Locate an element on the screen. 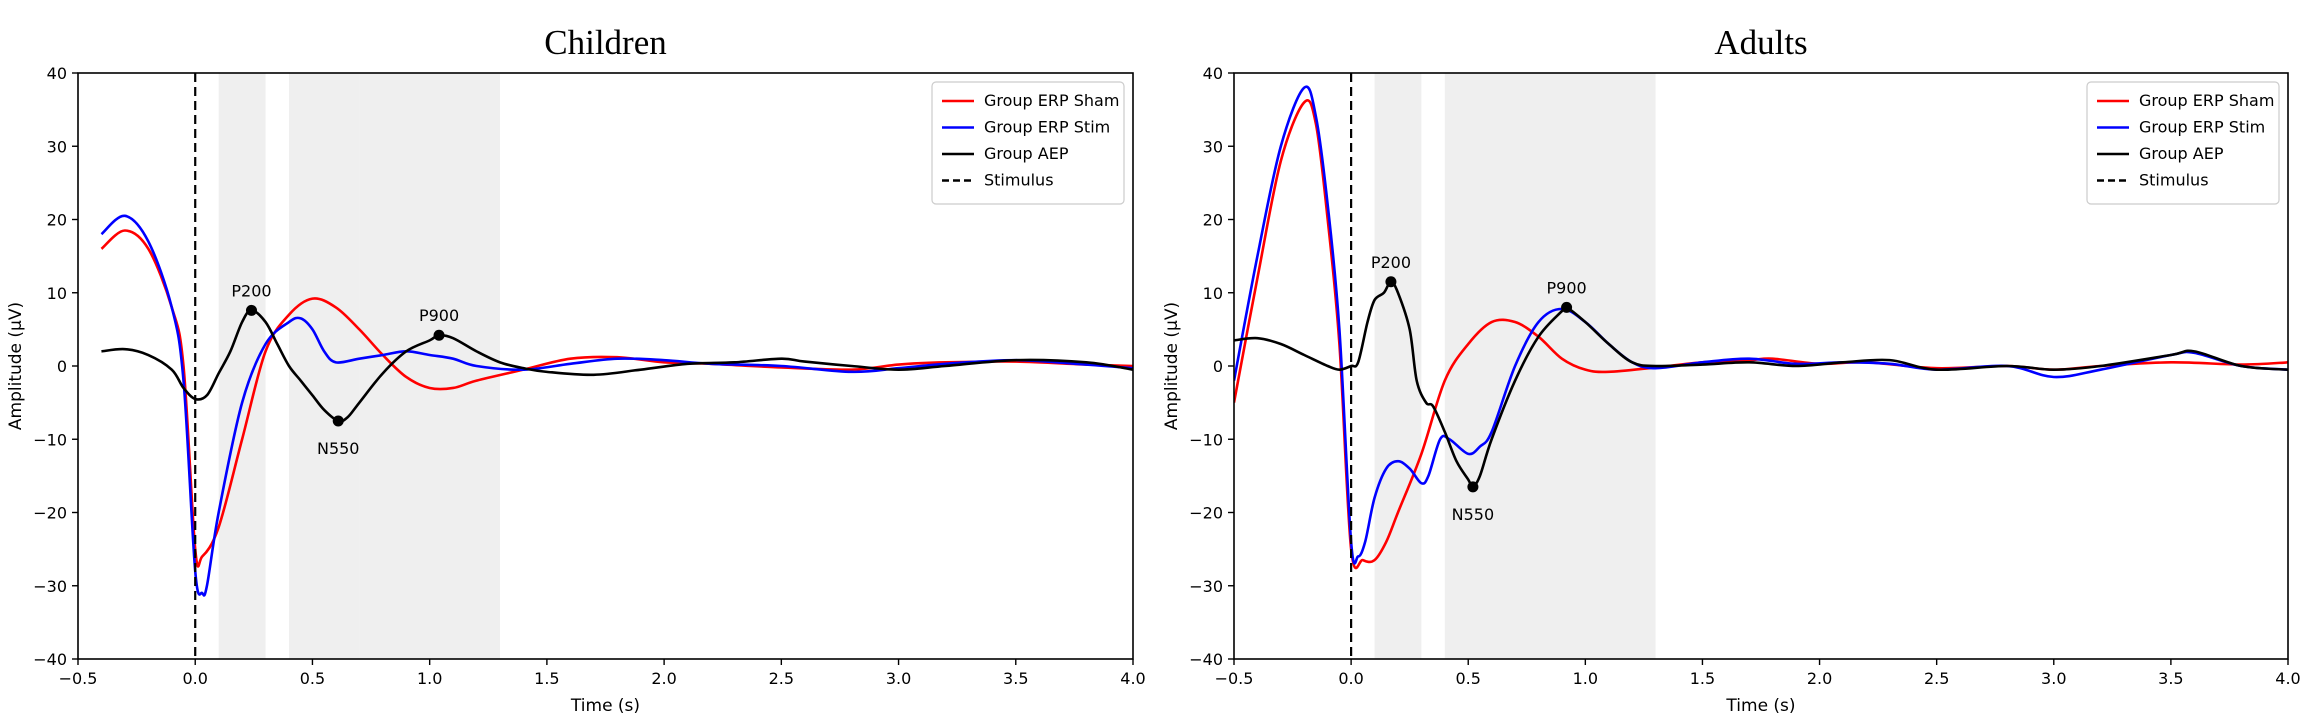 This screenshot has height=725, width=2312. chart-title: Children is located at coordinates (605, 42).